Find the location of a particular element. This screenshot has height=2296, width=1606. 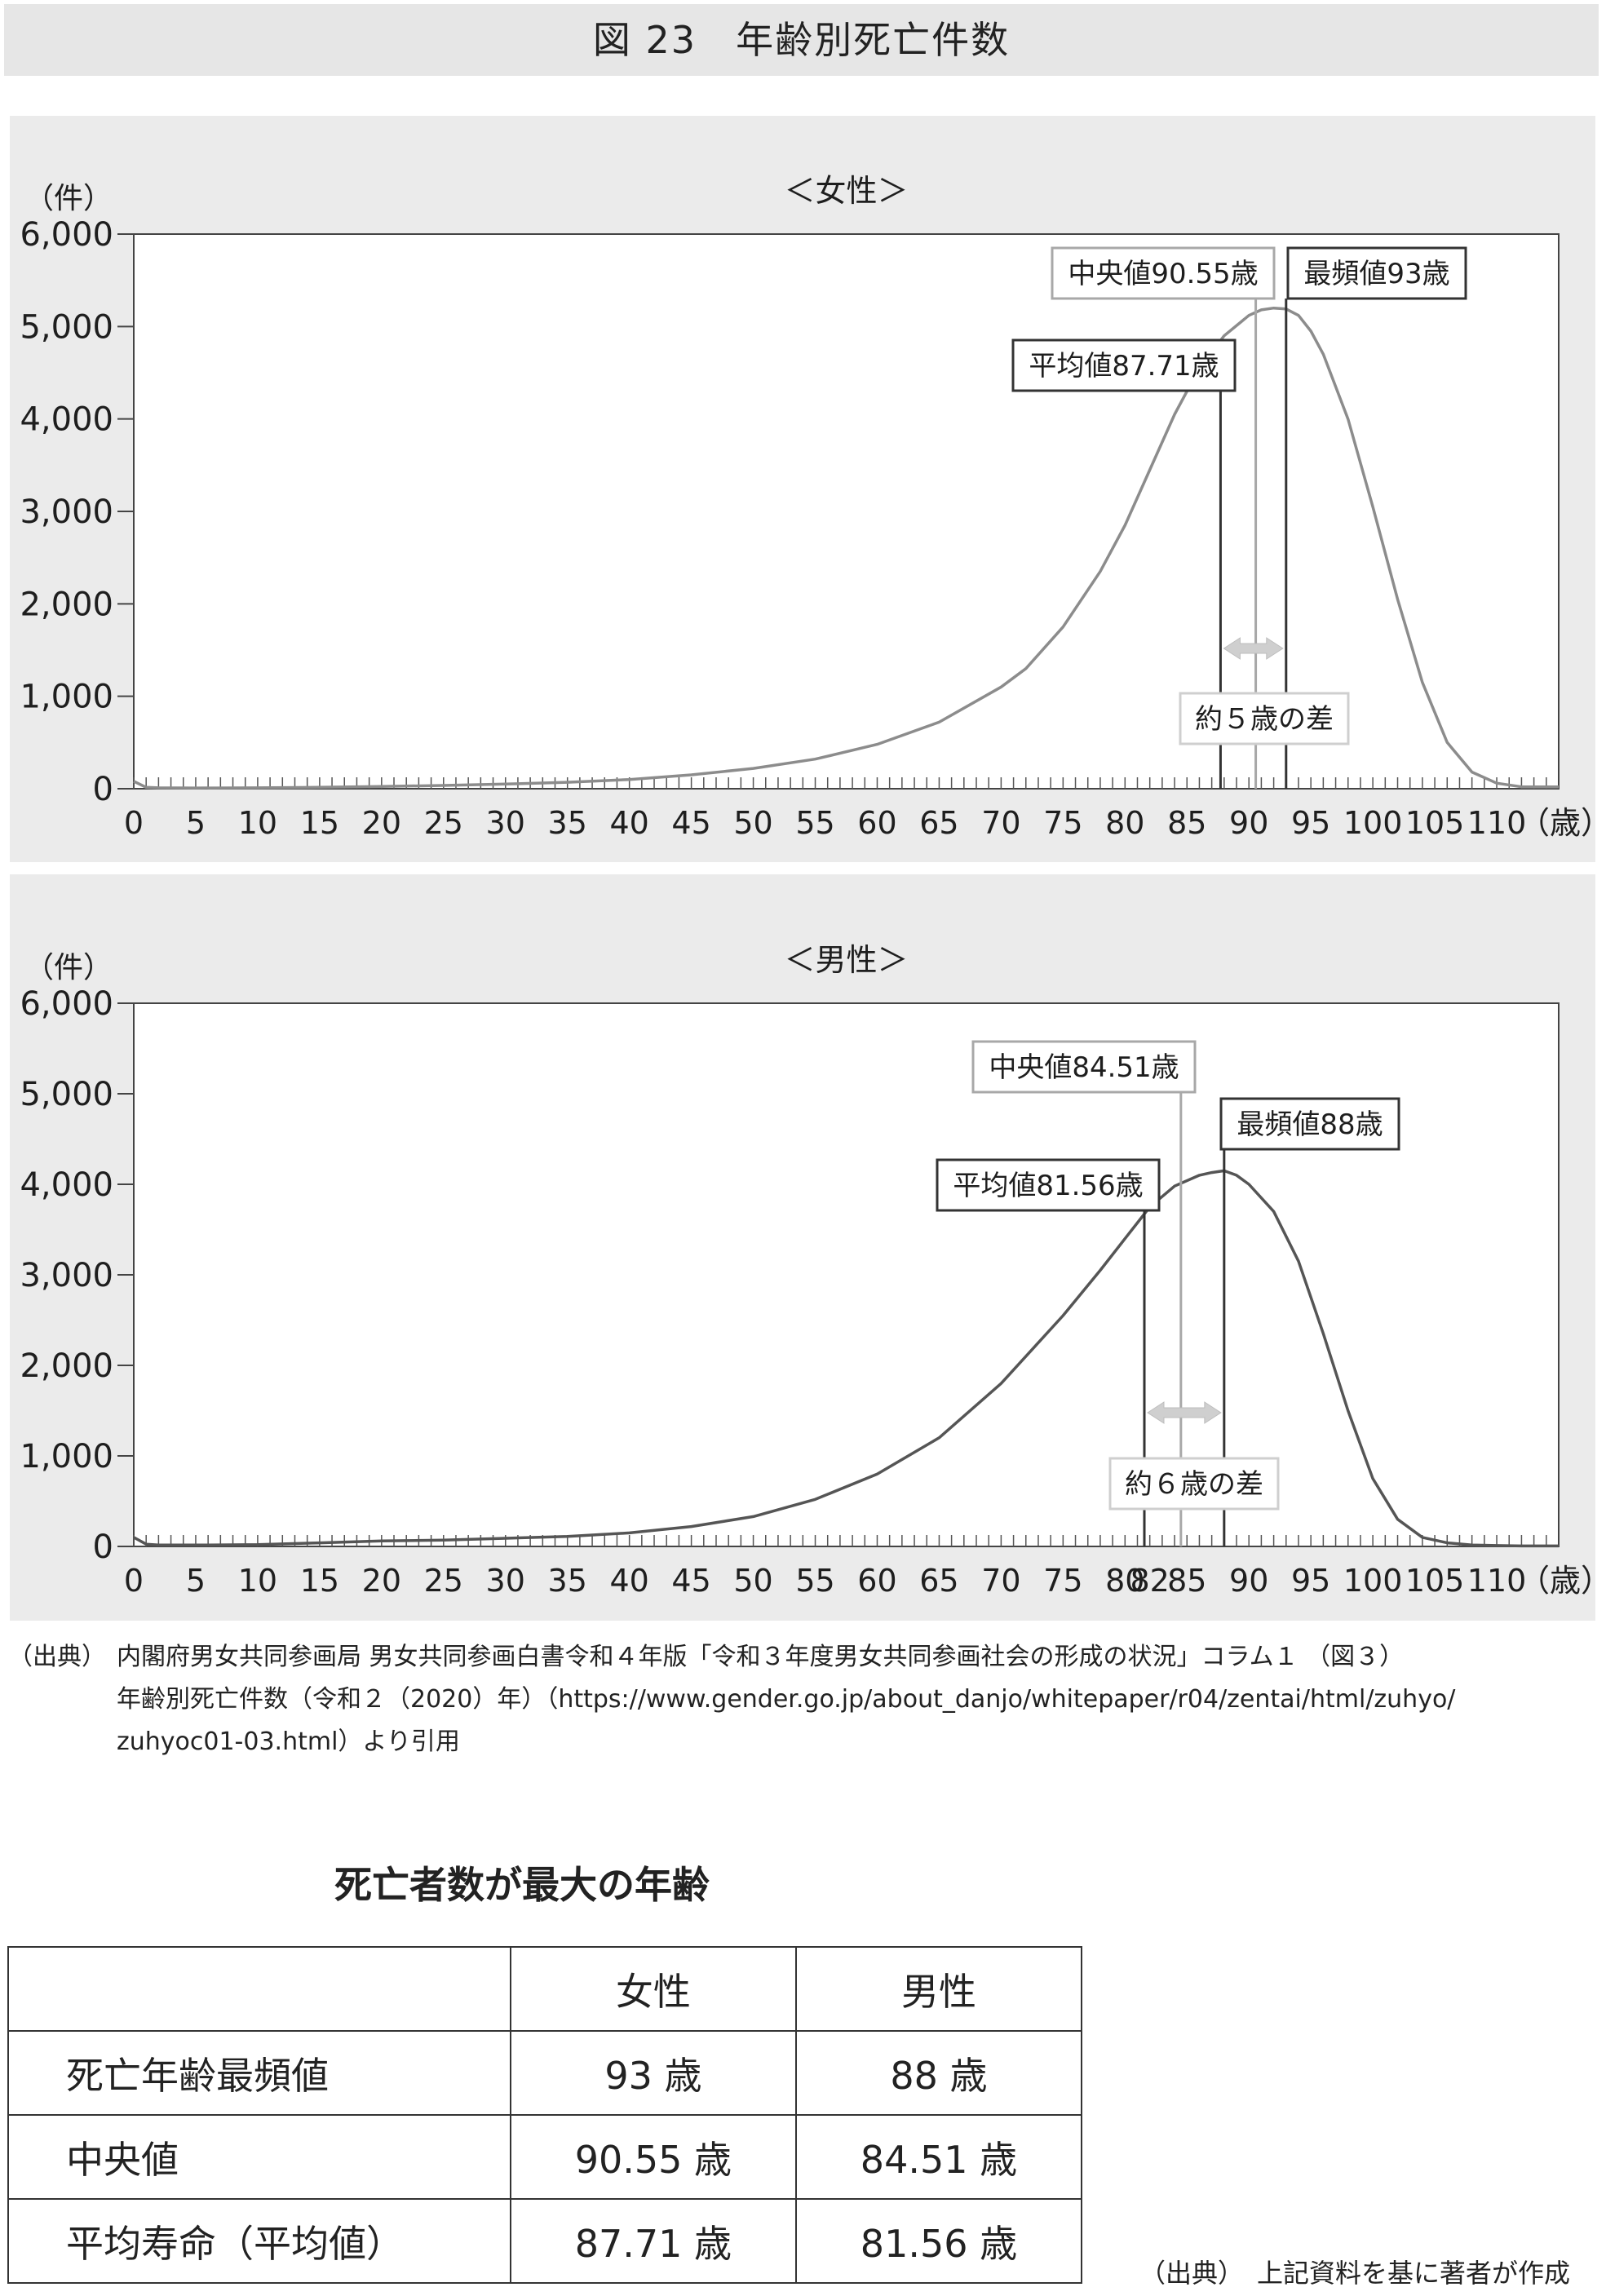

x-tick-label: 80 is located at coordinates (1124, 1581).